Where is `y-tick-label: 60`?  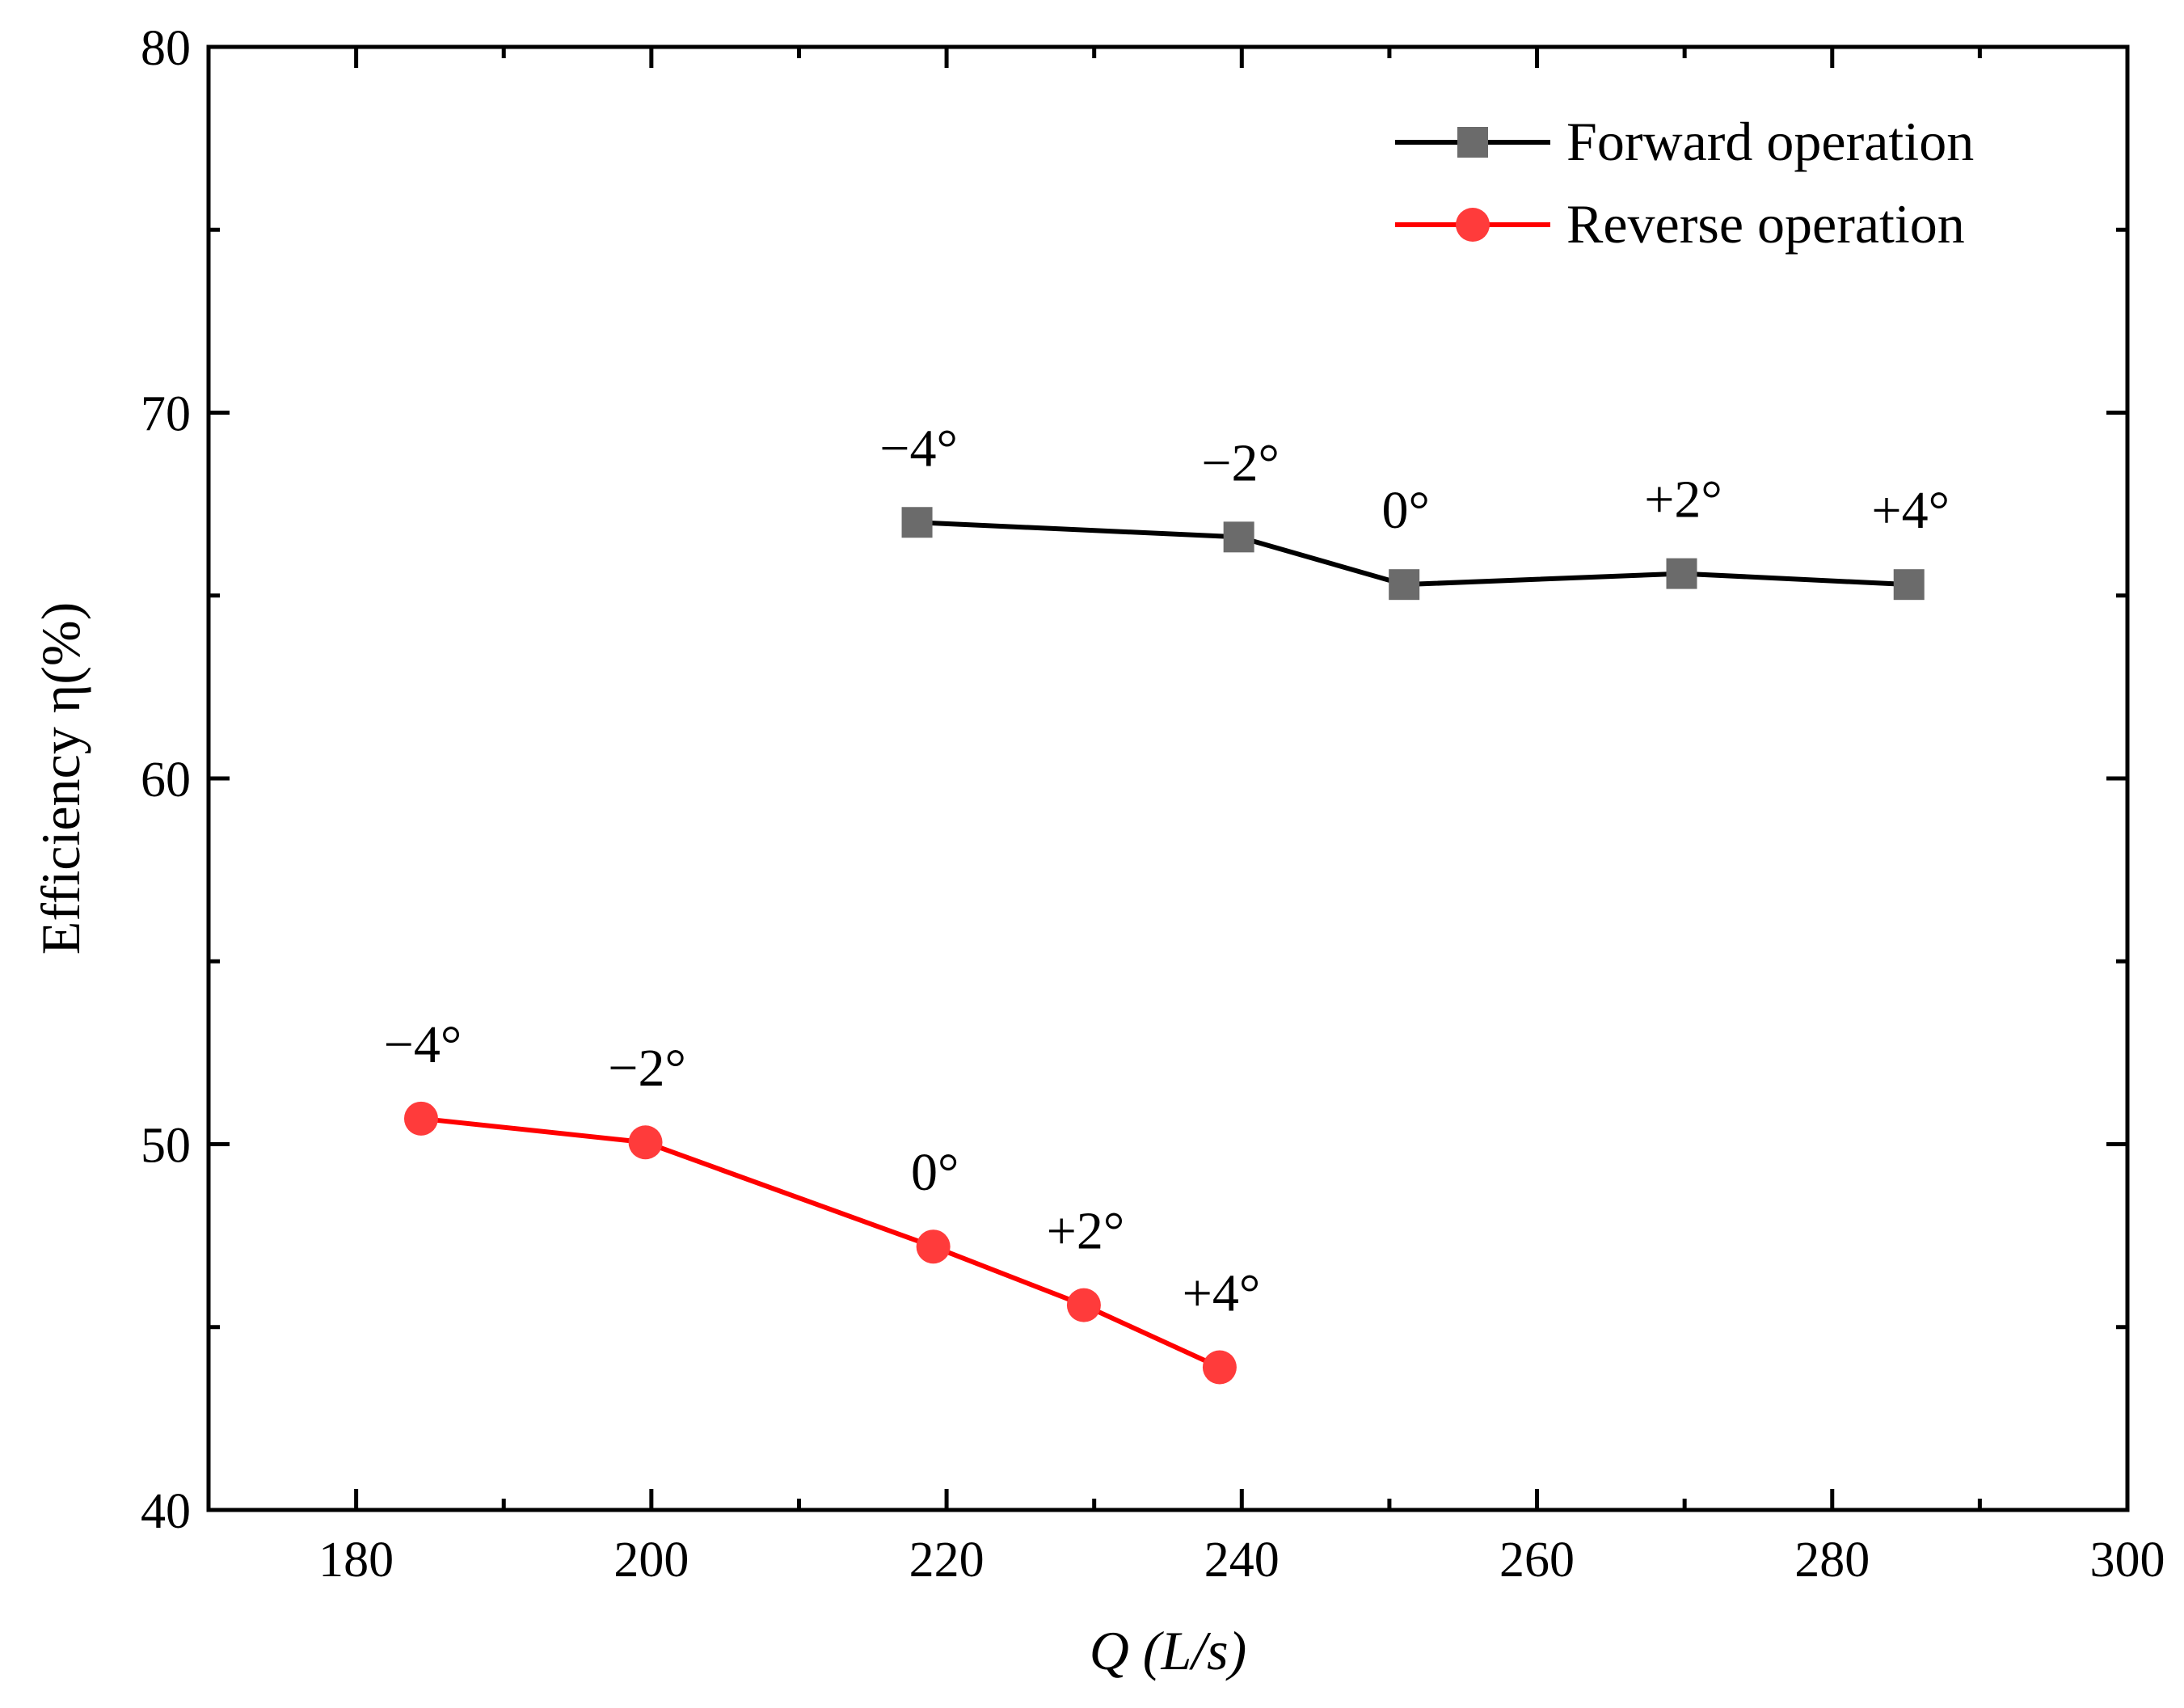
y-tick-label: 60 is located at coordinates (166, 781).